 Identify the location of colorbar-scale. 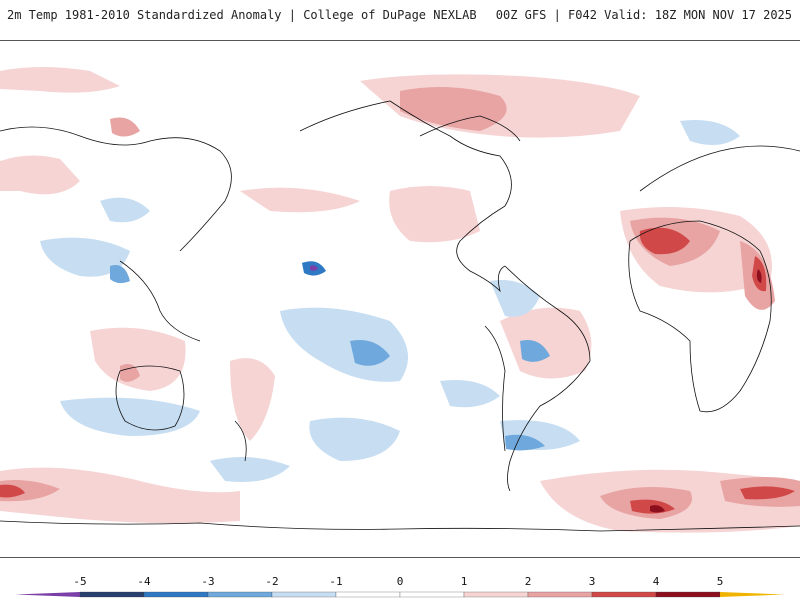
(400, 594).